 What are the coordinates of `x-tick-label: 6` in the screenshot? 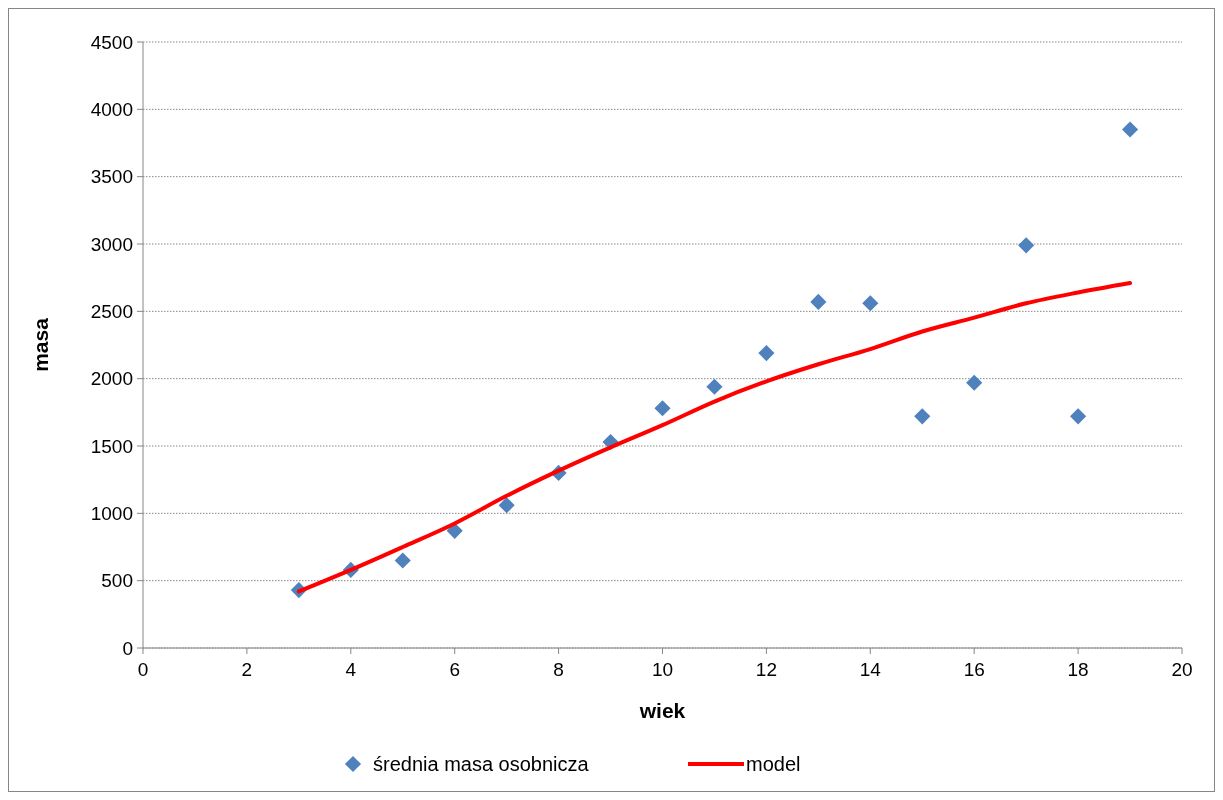 It's located at (454, 669).